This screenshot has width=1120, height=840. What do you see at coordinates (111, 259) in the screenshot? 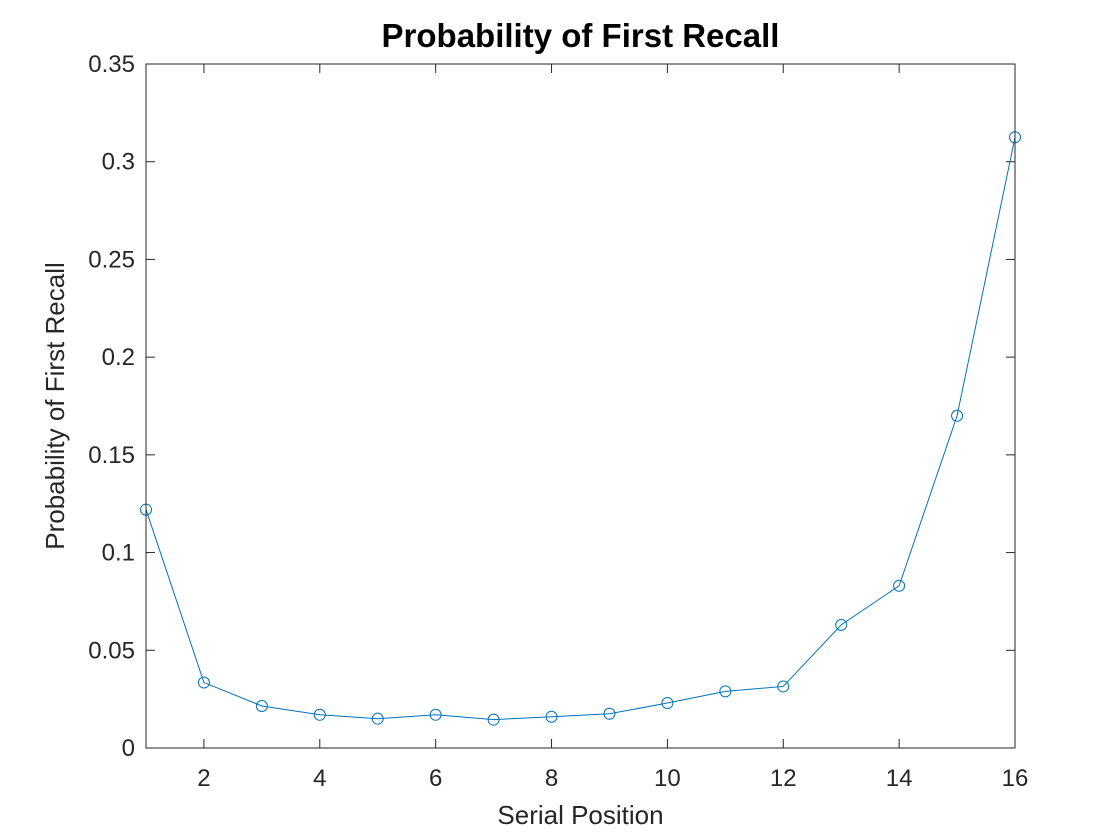
I see `y-tick-label: 0.25` at bounding box center [111, 259].